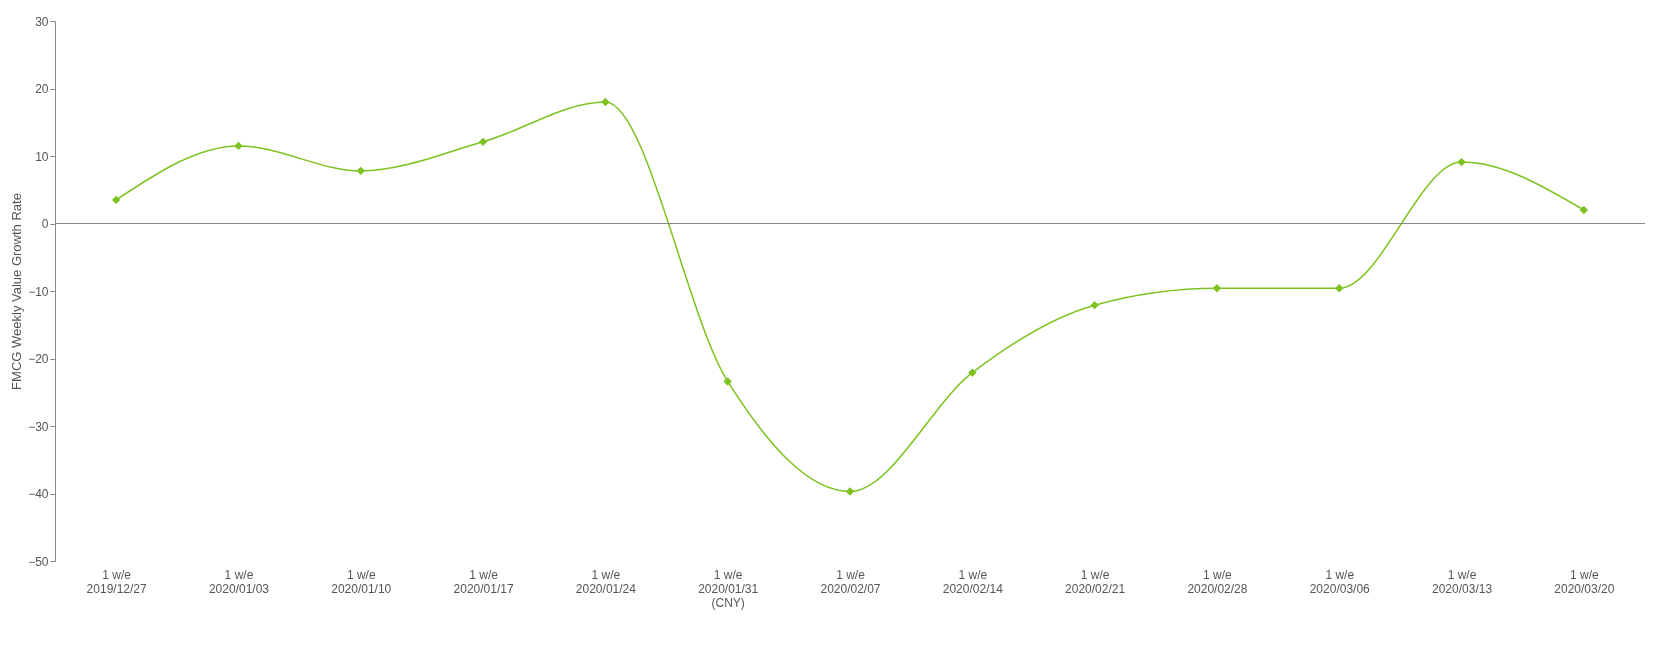  I want to click on y-tick-label: −40, so click(38, 494).